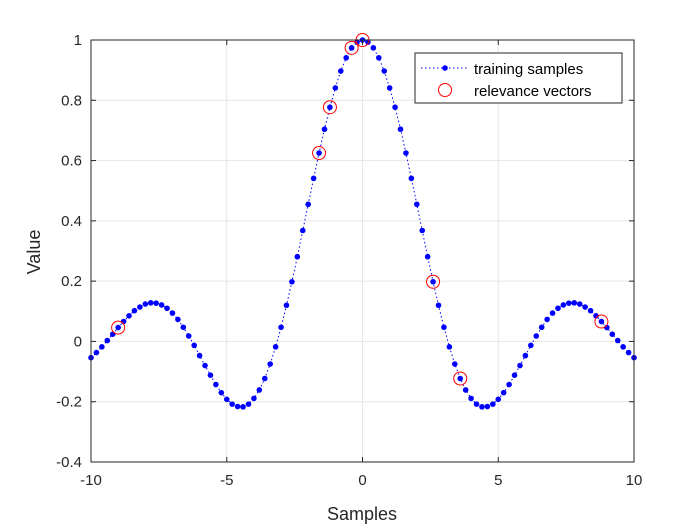 This screenshot has height=525, width=700. I want to click on legend-label-training-samples: training samples, so click(528, 69).